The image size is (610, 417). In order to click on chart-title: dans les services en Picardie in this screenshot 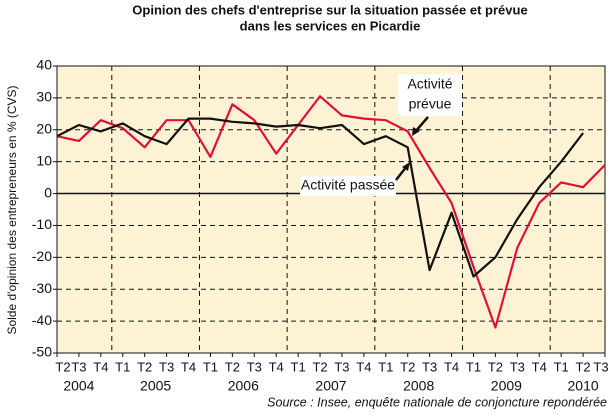, I will do `click(330, 25)`.